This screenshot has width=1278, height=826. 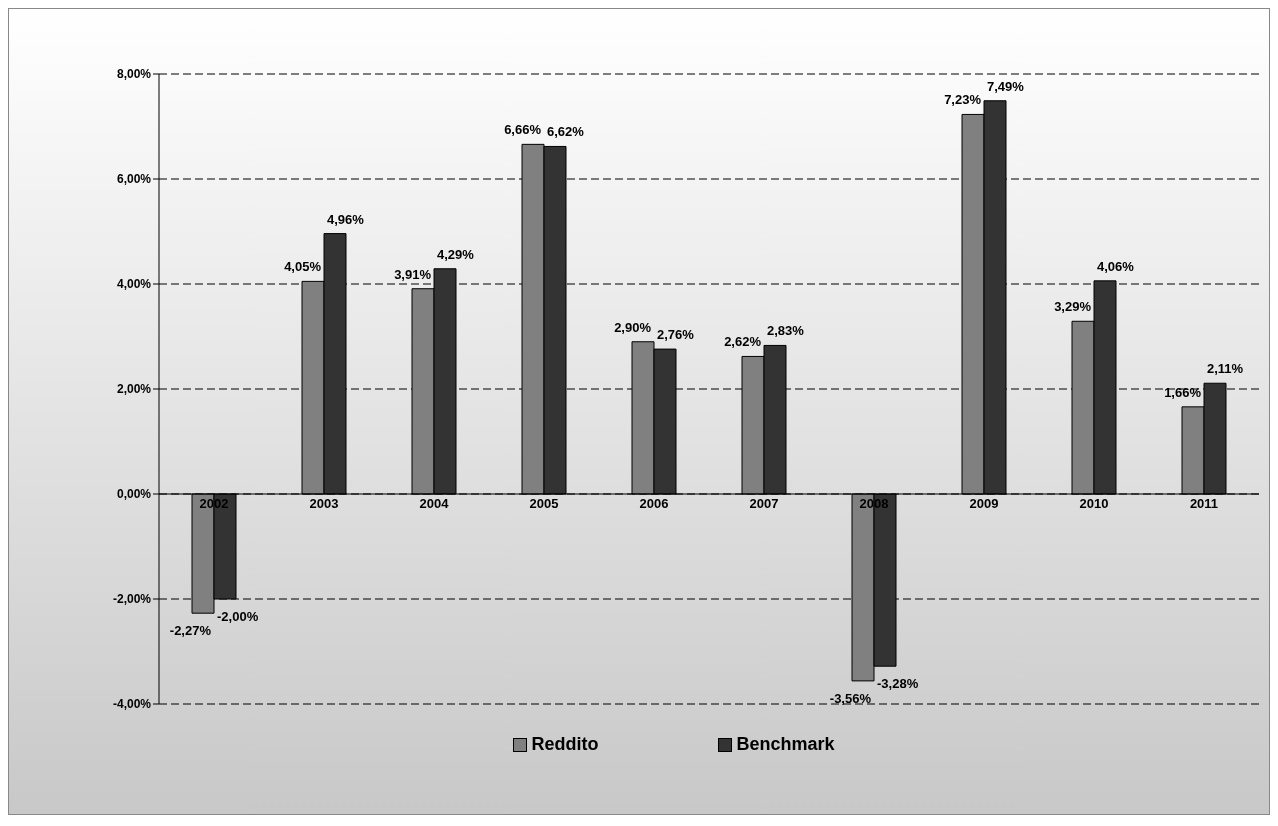 What do you see at coordinates (1073, 307) in the screenshot?
I see `data-label: 3,29%` at bounding box center [1073, 307].